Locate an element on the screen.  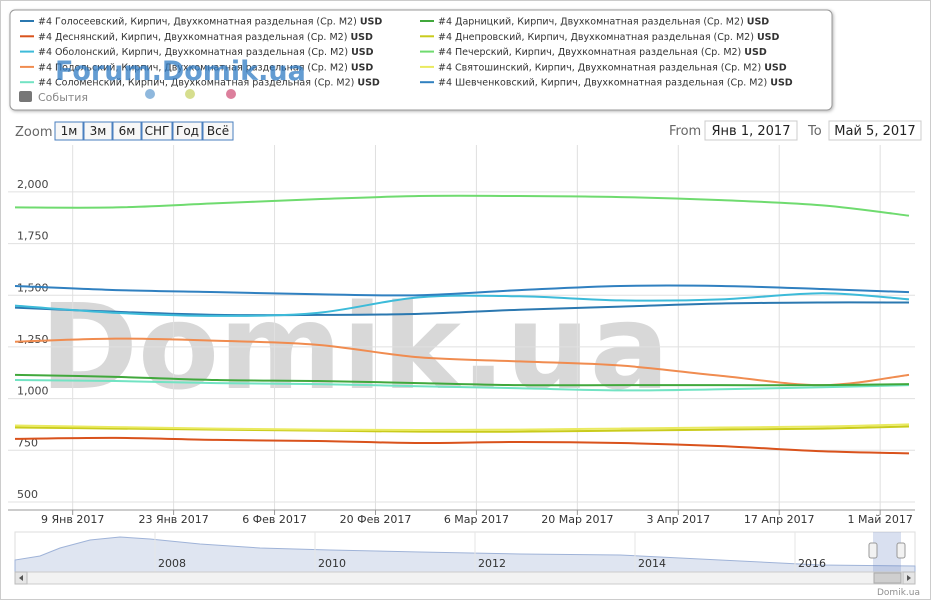
zoom-button: Год is located at coordinates (187, 131).